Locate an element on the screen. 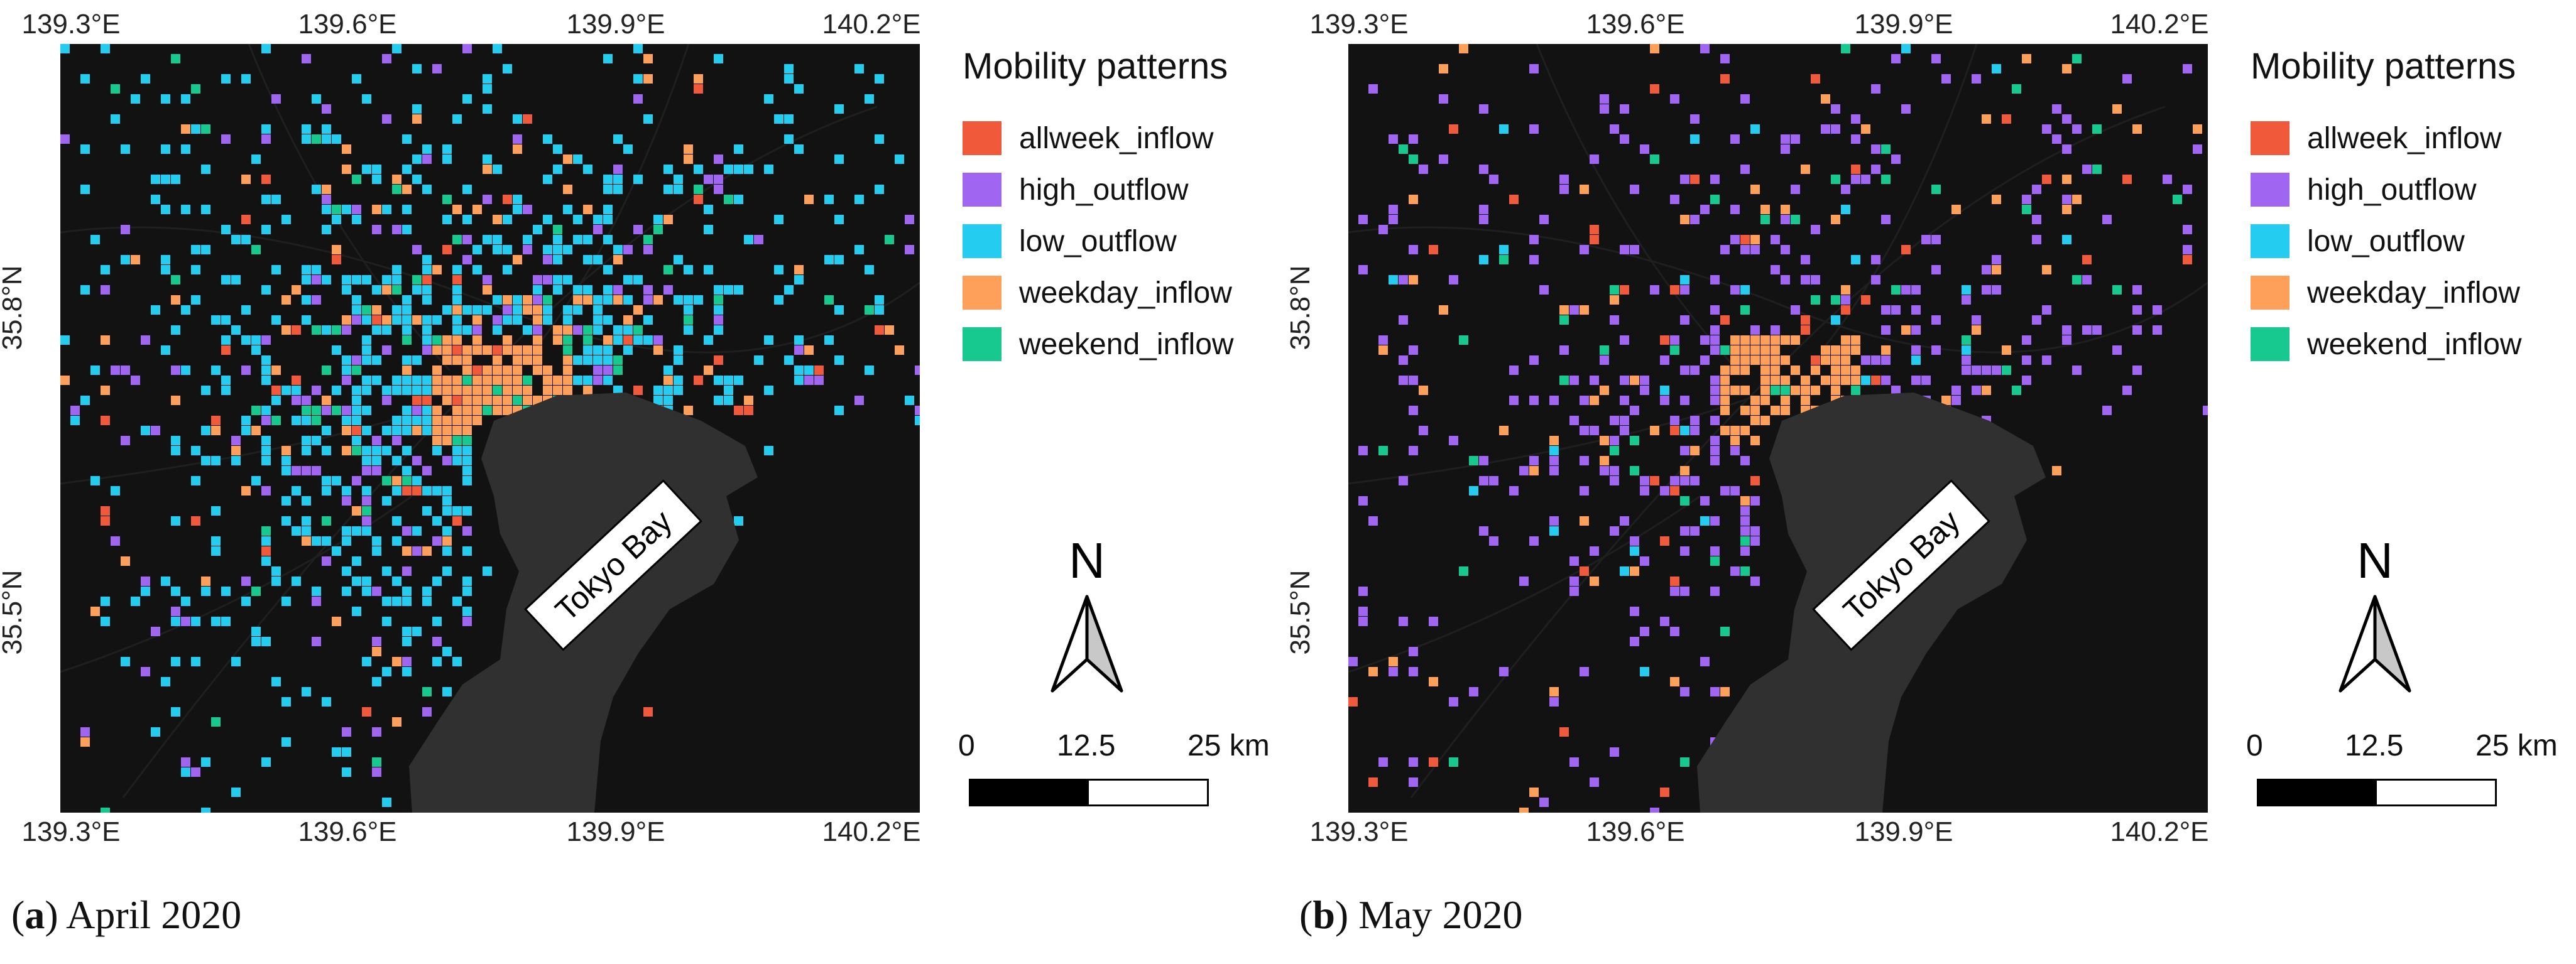  lon-tick-bottom-1: 139.3°E is located at coordinates (1359, 831).